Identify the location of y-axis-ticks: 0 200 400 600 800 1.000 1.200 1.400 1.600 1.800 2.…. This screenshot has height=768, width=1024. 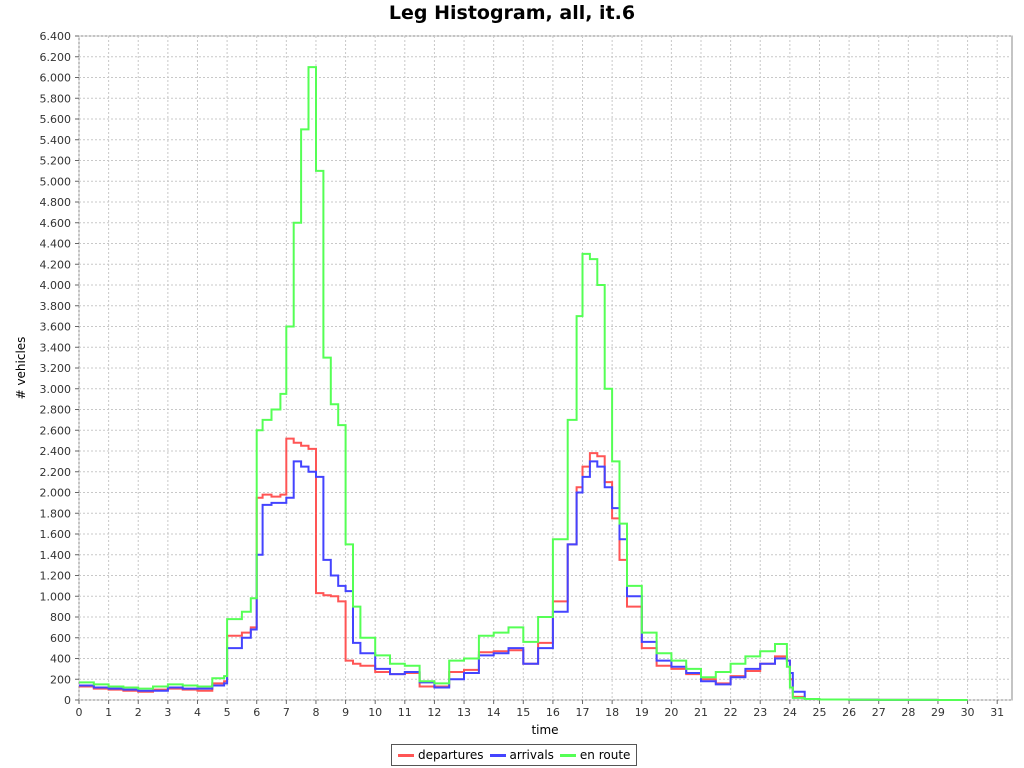
(59, 368).